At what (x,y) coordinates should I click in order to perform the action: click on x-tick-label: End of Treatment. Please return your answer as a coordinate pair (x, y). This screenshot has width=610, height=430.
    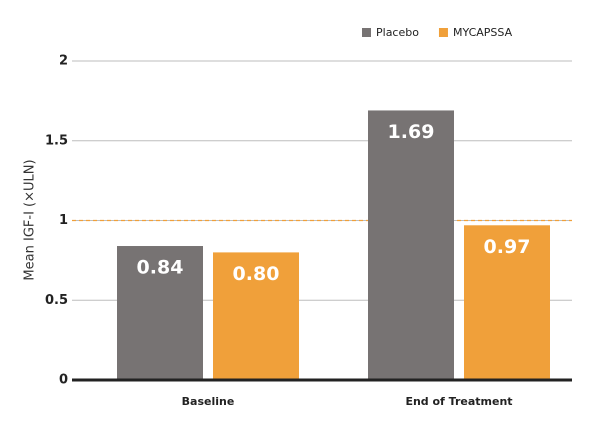
    Looking at the image, I should click on (458, 401).